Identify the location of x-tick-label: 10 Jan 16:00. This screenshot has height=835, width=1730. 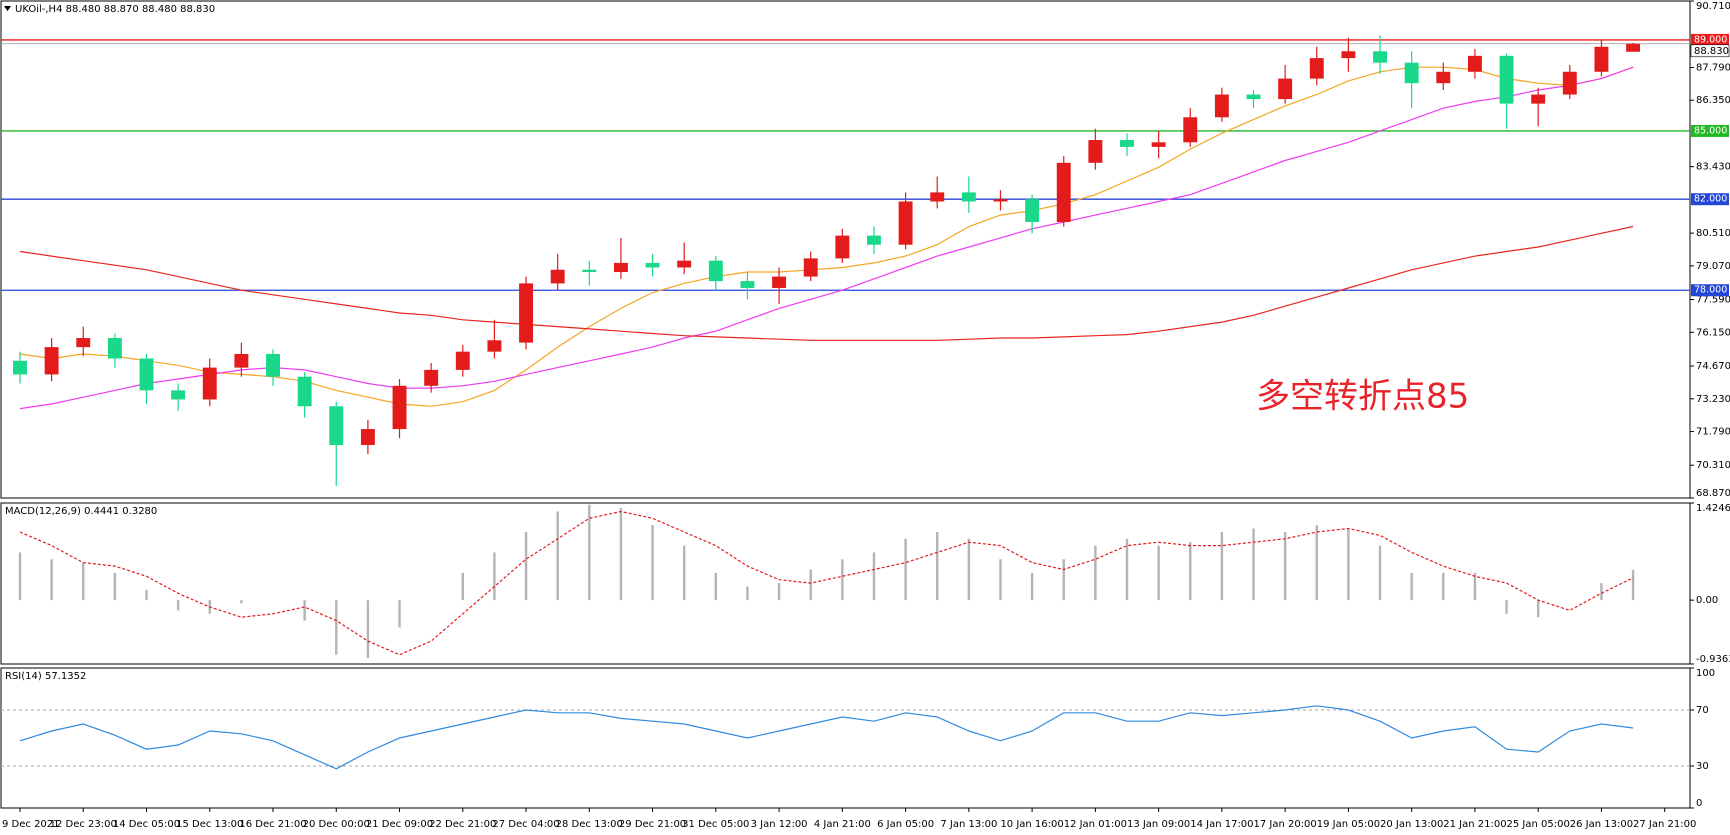
(1031, 824).